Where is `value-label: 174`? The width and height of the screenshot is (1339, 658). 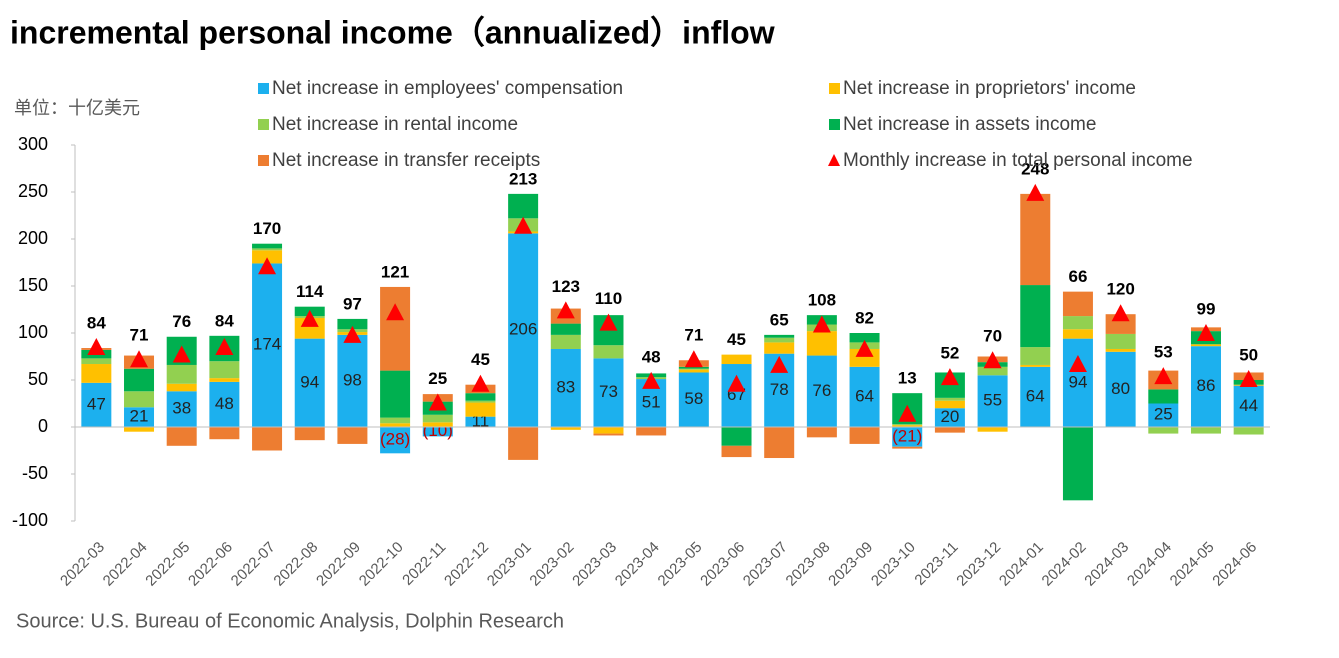 value-label: 174 is located at coordinates (267, 344).